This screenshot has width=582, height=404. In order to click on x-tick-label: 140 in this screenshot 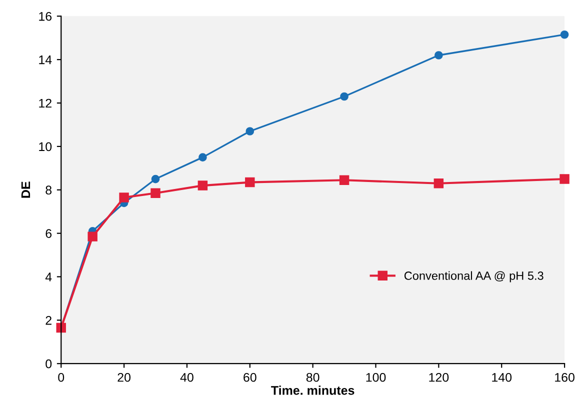, I will do `click(502, 377)`.